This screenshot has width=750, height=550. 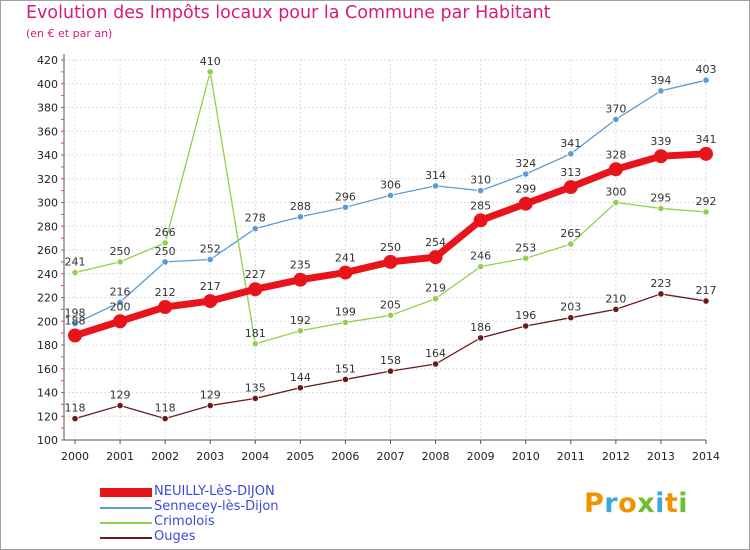 What do you see at coordinates (120, 395) in the screenshot?
I see `data-label: 129` at bounding box center [120, 395].